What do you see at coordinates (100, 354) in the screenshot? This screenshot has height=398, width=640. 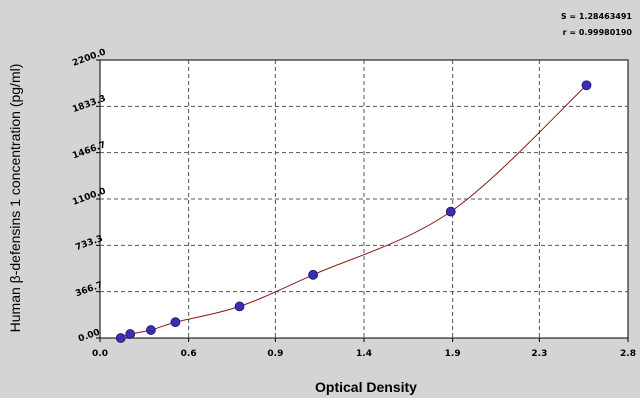 I see `x-tick-label: 0.0` at bounding box center [100, 354].